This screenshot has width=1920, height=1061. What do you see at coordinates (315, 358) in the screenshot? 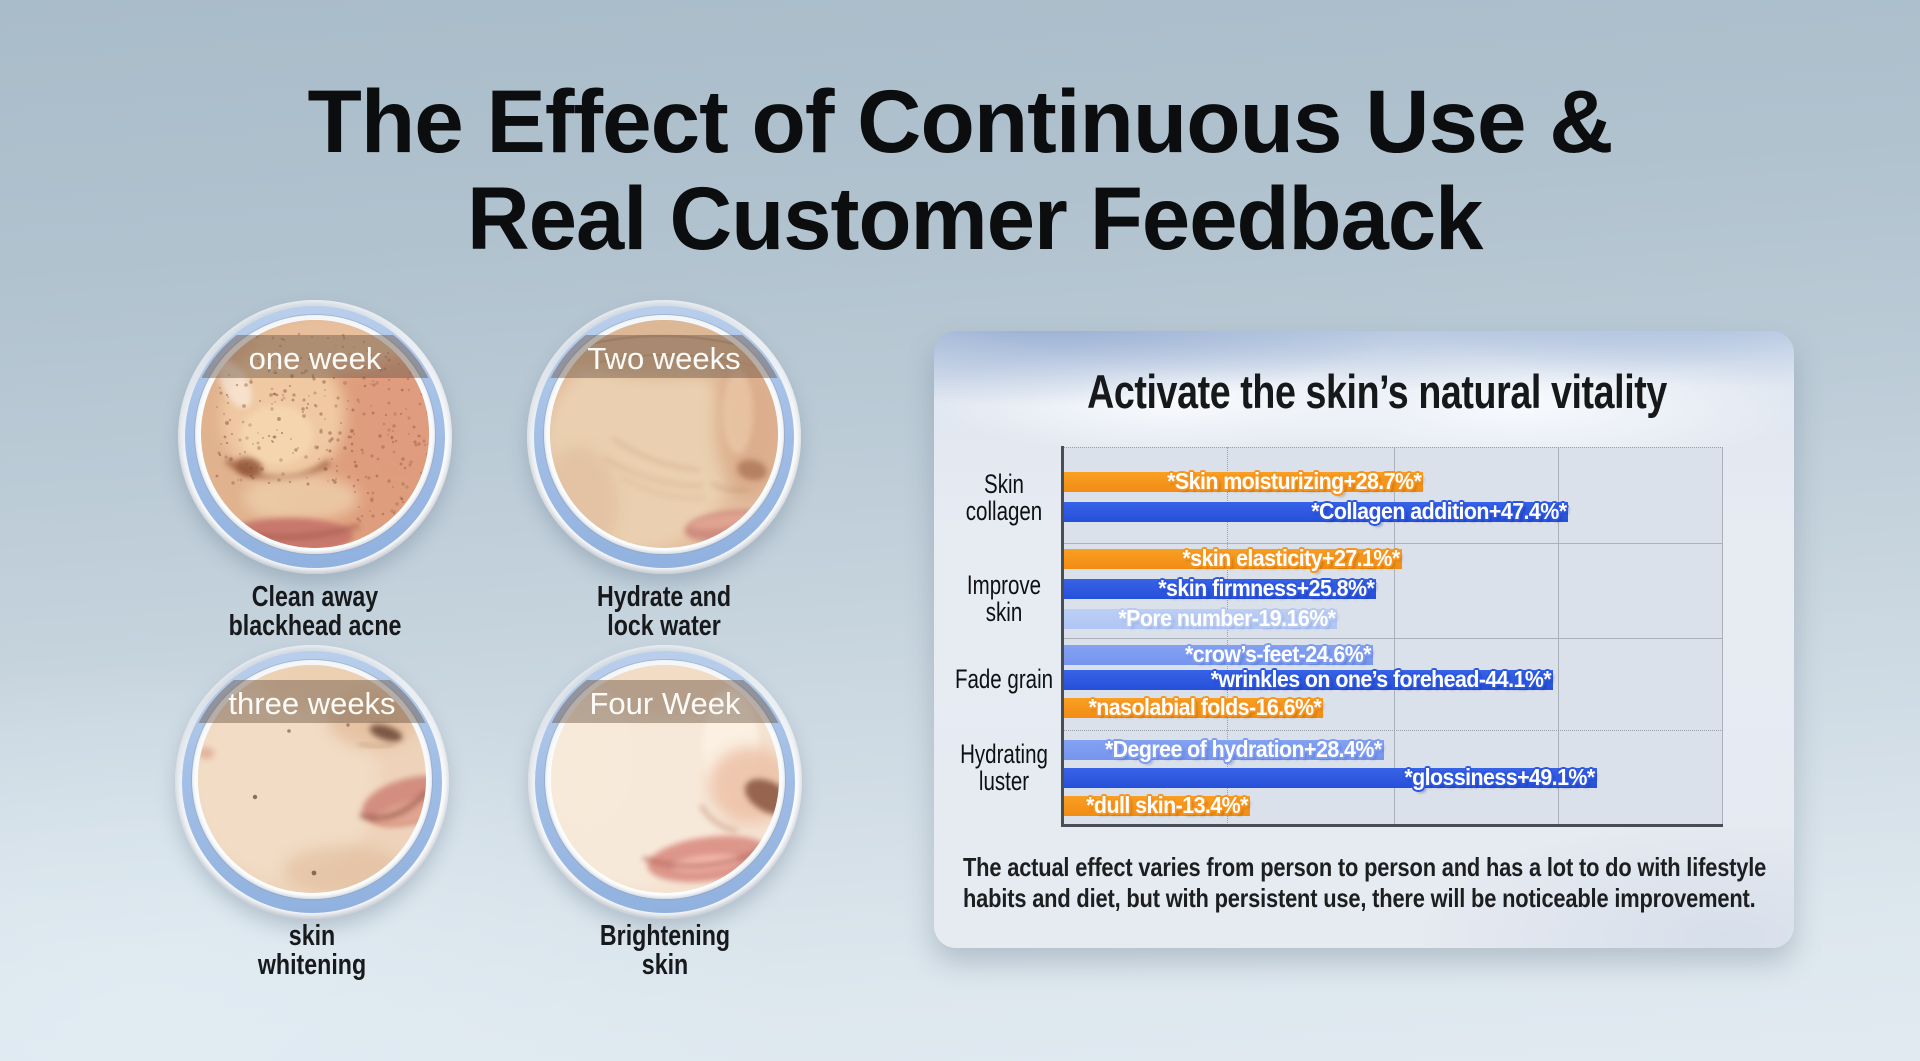
I see `svg-text: one week` at bounding box center [315, 358].